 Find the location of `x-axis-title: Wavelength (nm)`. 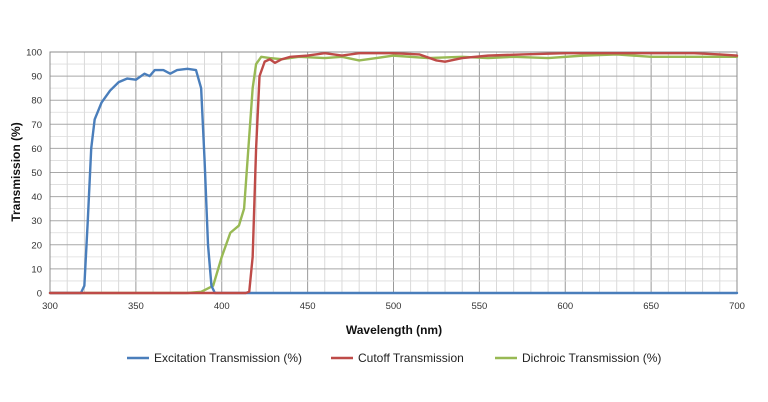

x-axis-title: Wavelength (nm) is located at coordinates (394, 330).